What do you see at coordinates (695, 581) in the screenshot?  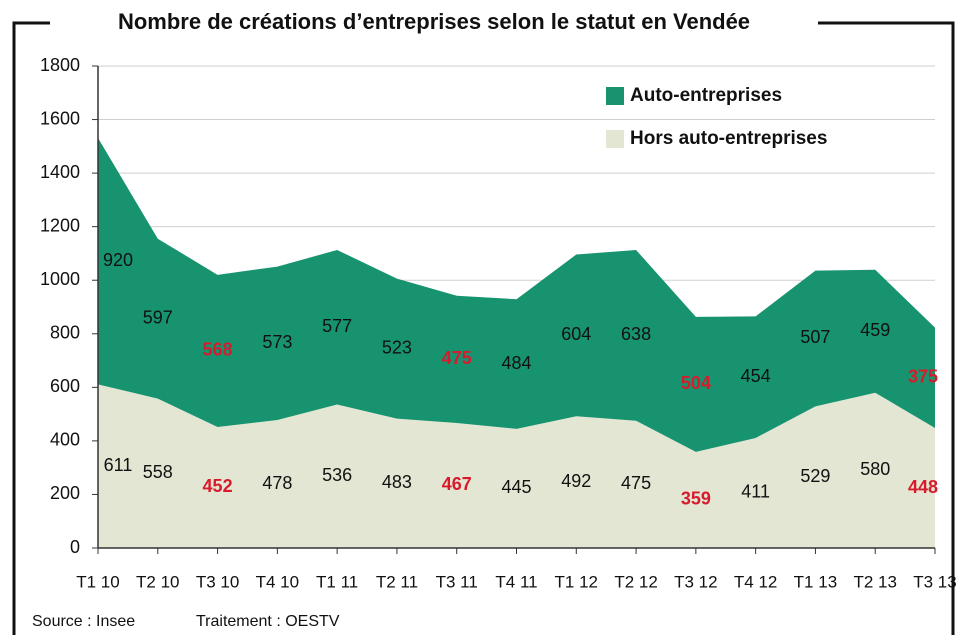 I see `x-tick-label: T3 12` at bounding box center [695, 581].